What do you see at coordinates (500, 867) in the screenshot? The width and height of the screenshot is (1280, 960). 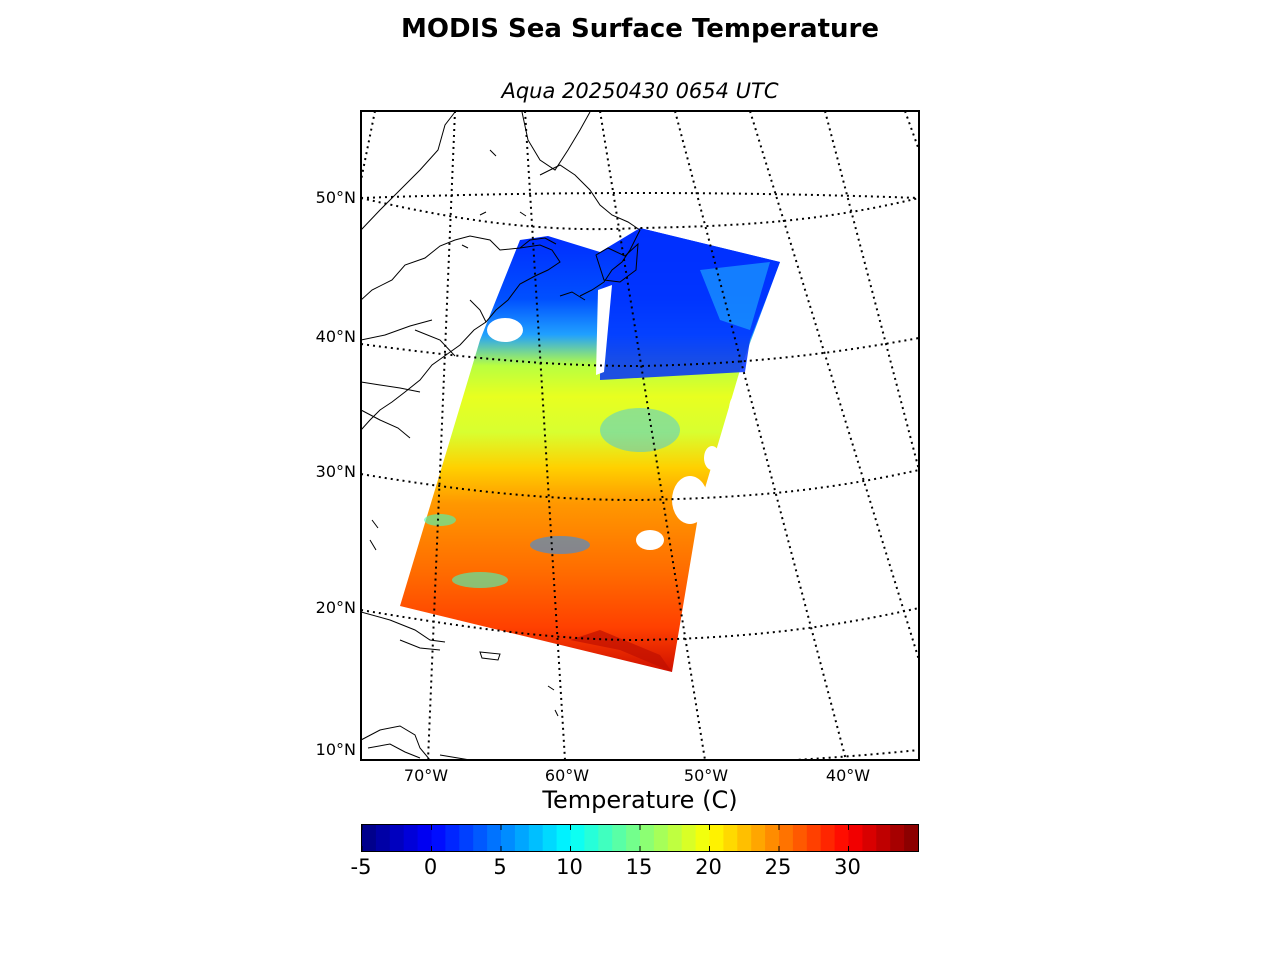 I see `colorbar-tick-label: 5` at bounding box center [500, 867].